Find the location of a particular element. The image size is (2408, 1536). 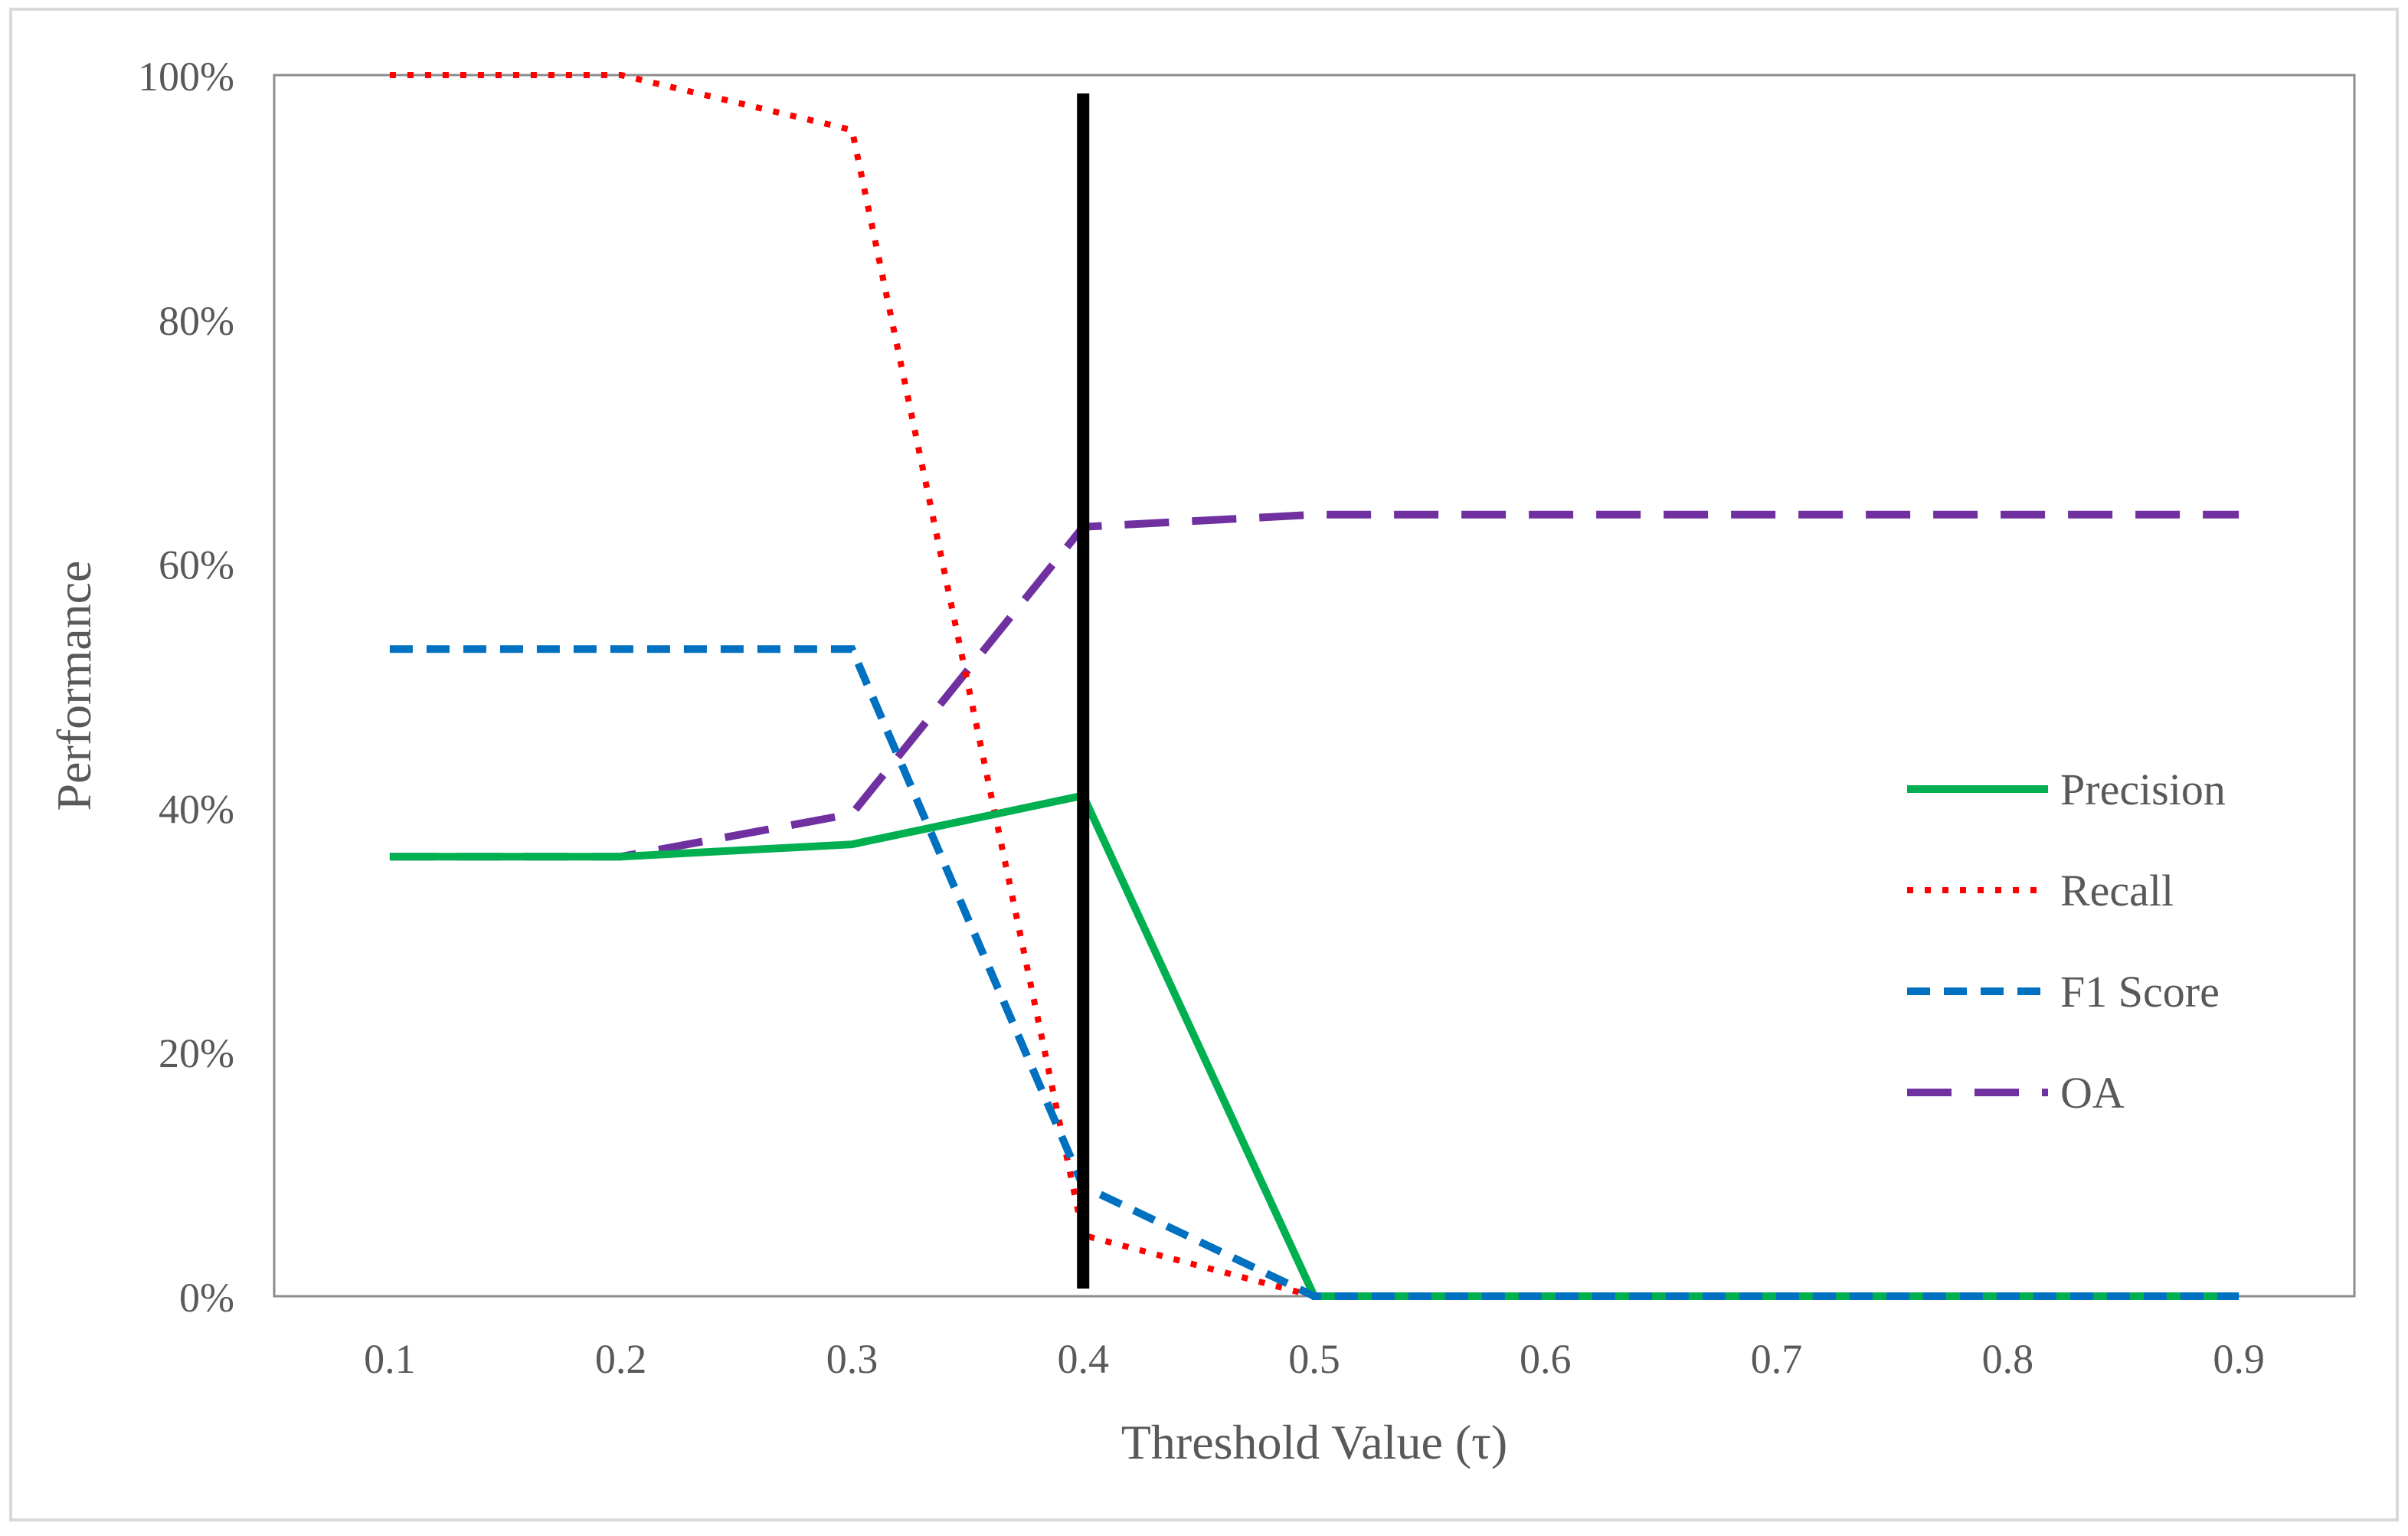

y-axis-label: Performance is located at coordinates (74, 686).